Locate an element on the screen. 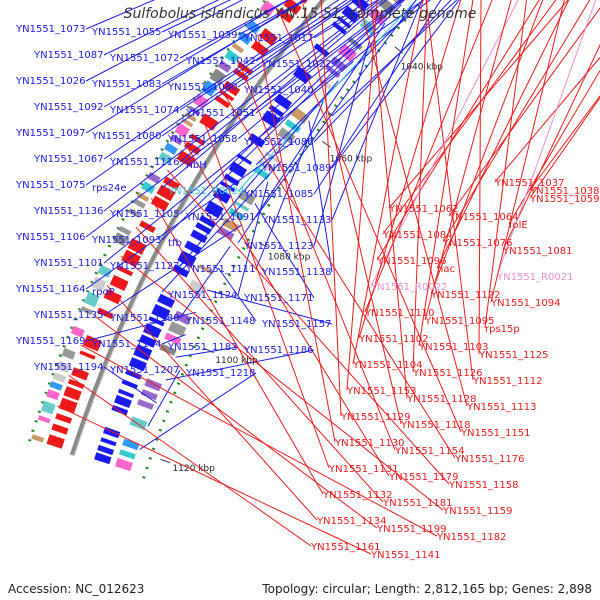 This screenshot has width=600, height=600. right-gene-label: YN1551_1141 is located at coordinates (405, 555).